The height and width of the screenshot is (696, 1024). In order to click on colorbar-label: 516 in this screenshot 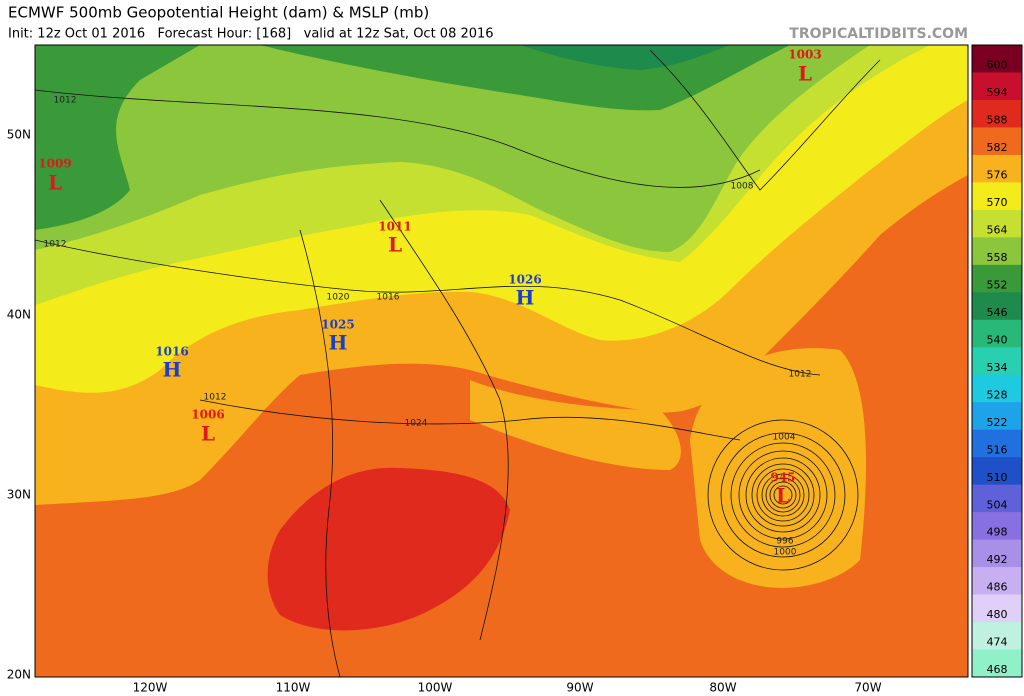, I will do `click(997, 449)`.